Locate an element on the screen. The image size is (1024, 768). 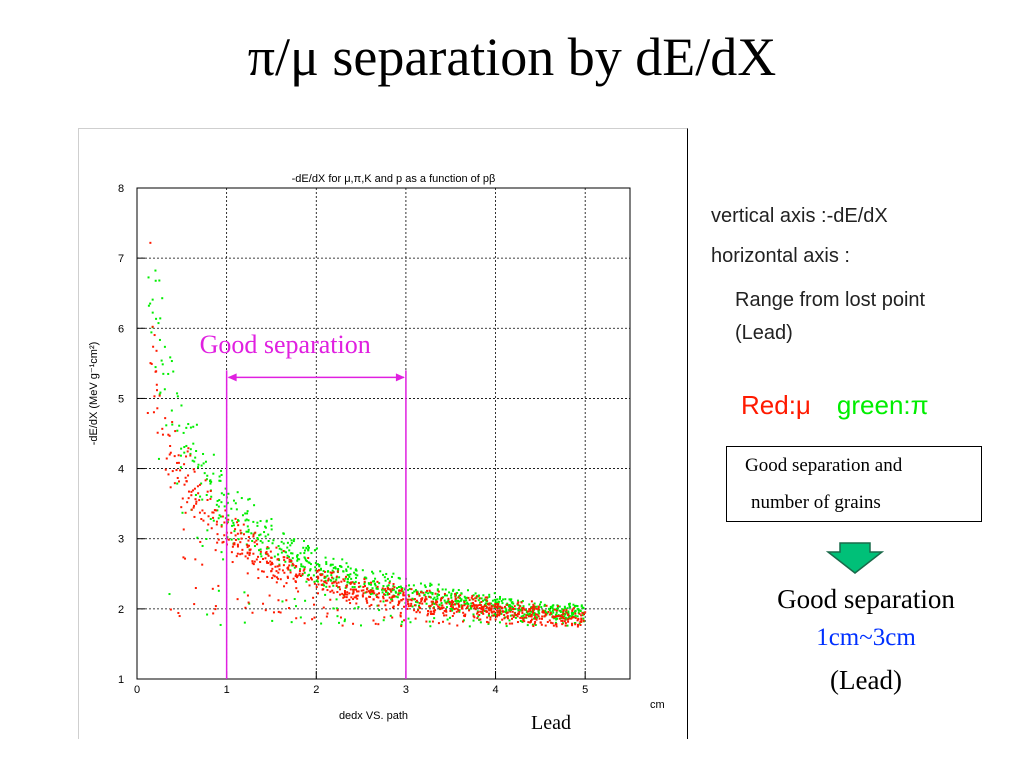
grains-note-line1: Good separation and is located at coordinates (824, 465).